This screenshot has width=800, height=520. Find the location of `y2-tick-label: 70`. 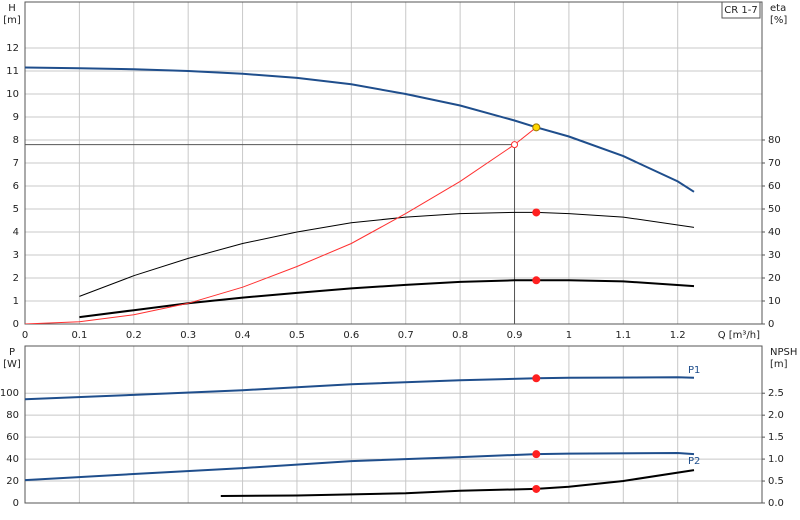

y2-tick-label: 70 is located at coordinates (774, 163).